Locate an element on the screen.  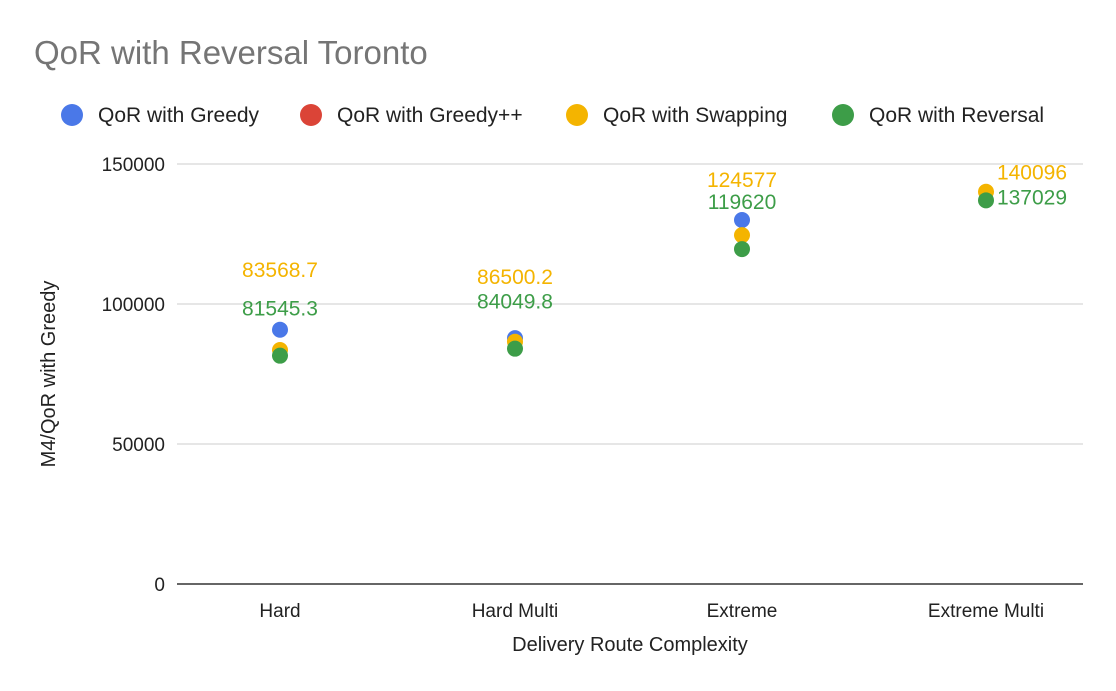
y-tick-label: 0 is located at coordinates (159, 585).